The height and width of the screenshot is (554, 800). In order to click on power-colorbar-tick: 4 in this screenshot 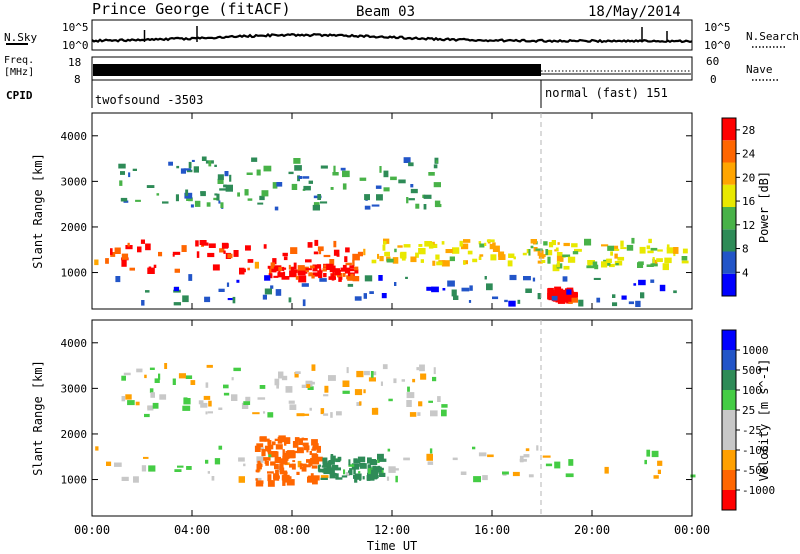, I will do `click(745, 272)`.